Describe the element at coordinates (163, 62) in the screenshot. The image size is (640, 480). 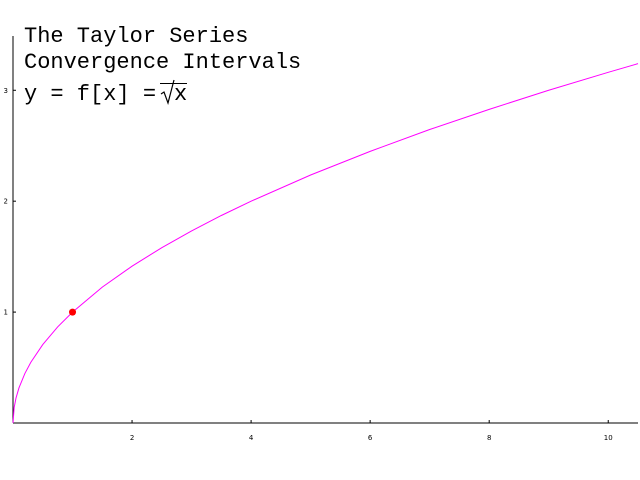
I see `chart-title-line-2: Convergence Intervals` at that location.